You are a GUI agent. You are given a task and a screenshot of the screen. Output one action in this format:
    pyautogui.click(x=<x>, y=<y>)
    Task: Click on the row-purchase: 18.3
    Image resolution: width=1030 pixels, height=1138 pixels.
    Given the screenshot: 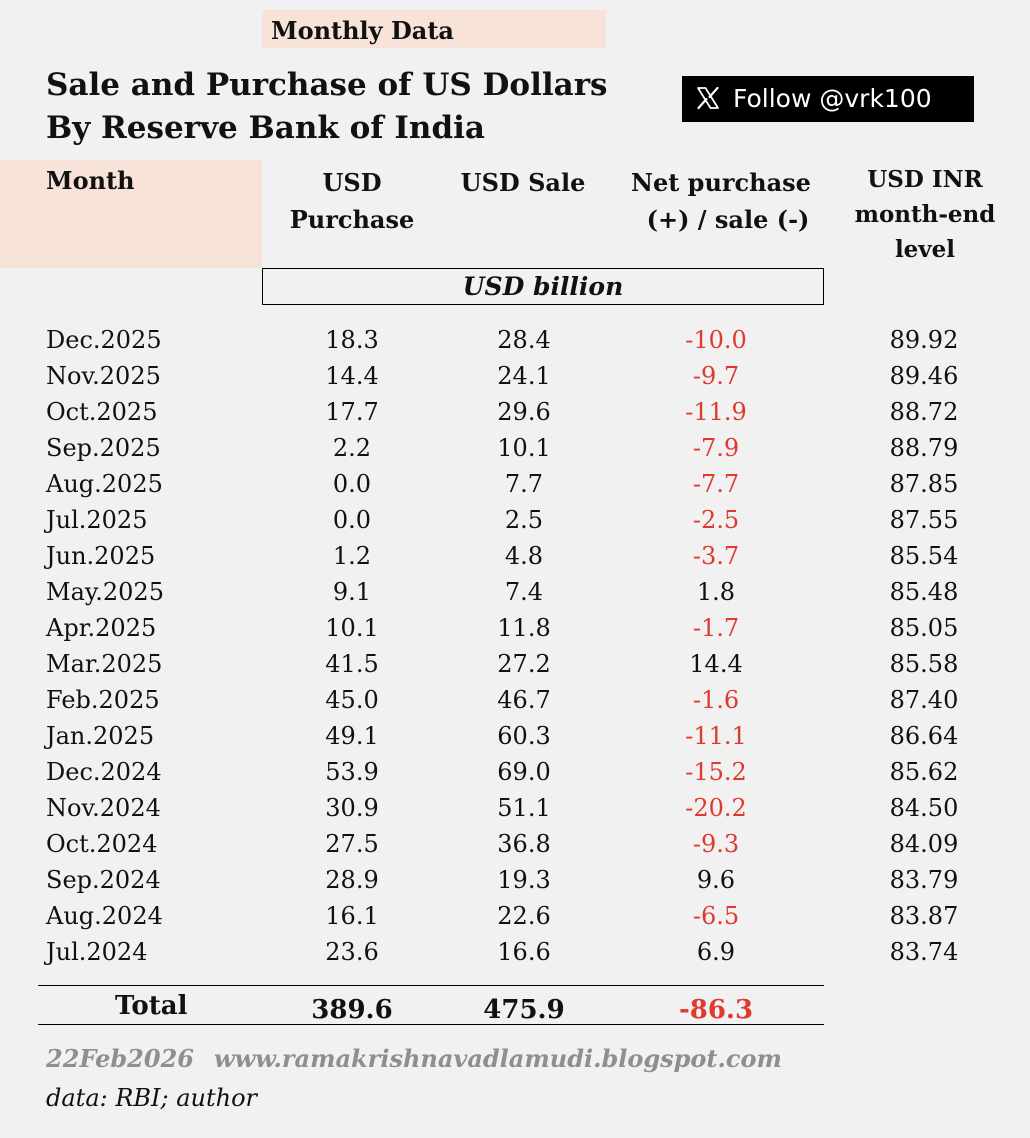 What is the action you would take?
    pyautogui.click(x=352, y=340)
    